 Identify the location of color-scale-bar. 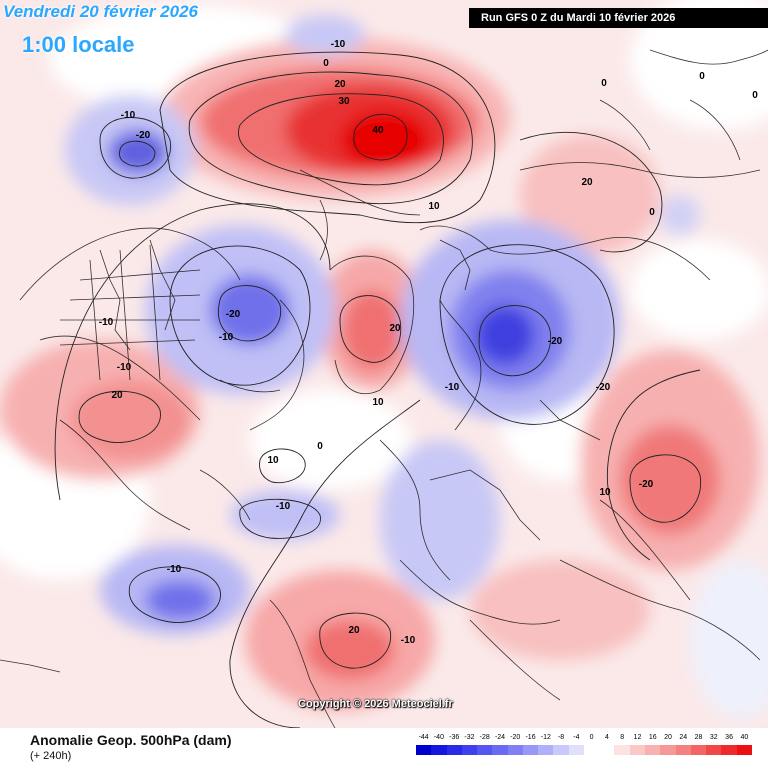
(584, 750).